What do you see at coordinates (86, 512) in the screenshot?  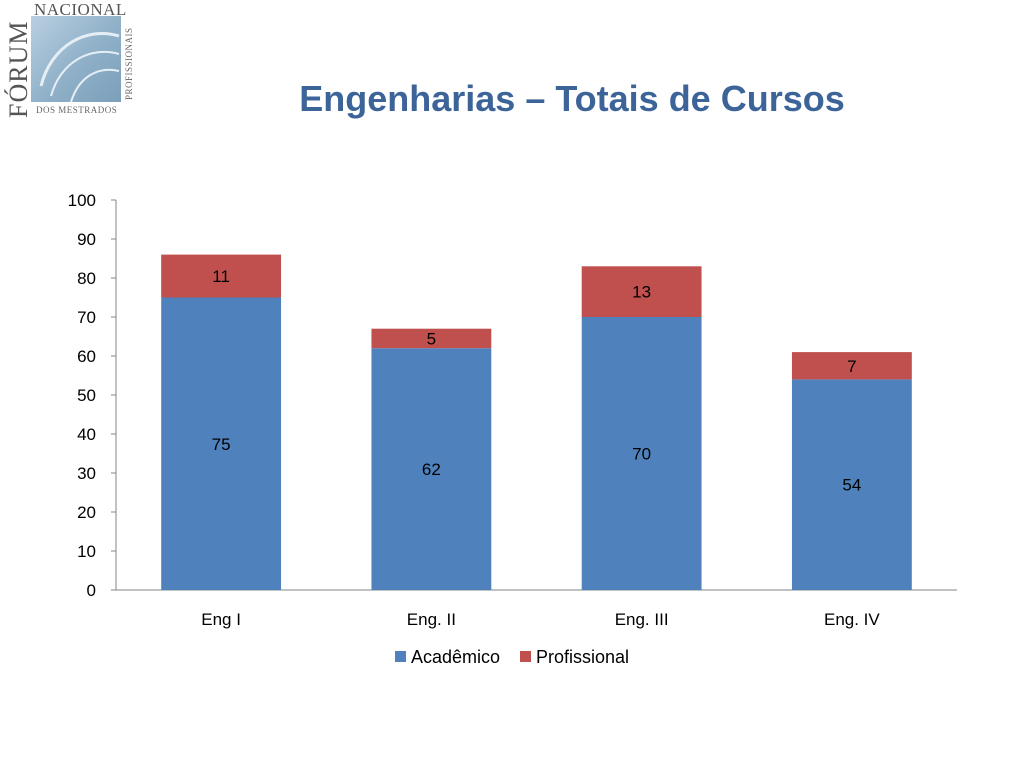 I see `y-tick-label: 20` at bounding box center [86, 512].